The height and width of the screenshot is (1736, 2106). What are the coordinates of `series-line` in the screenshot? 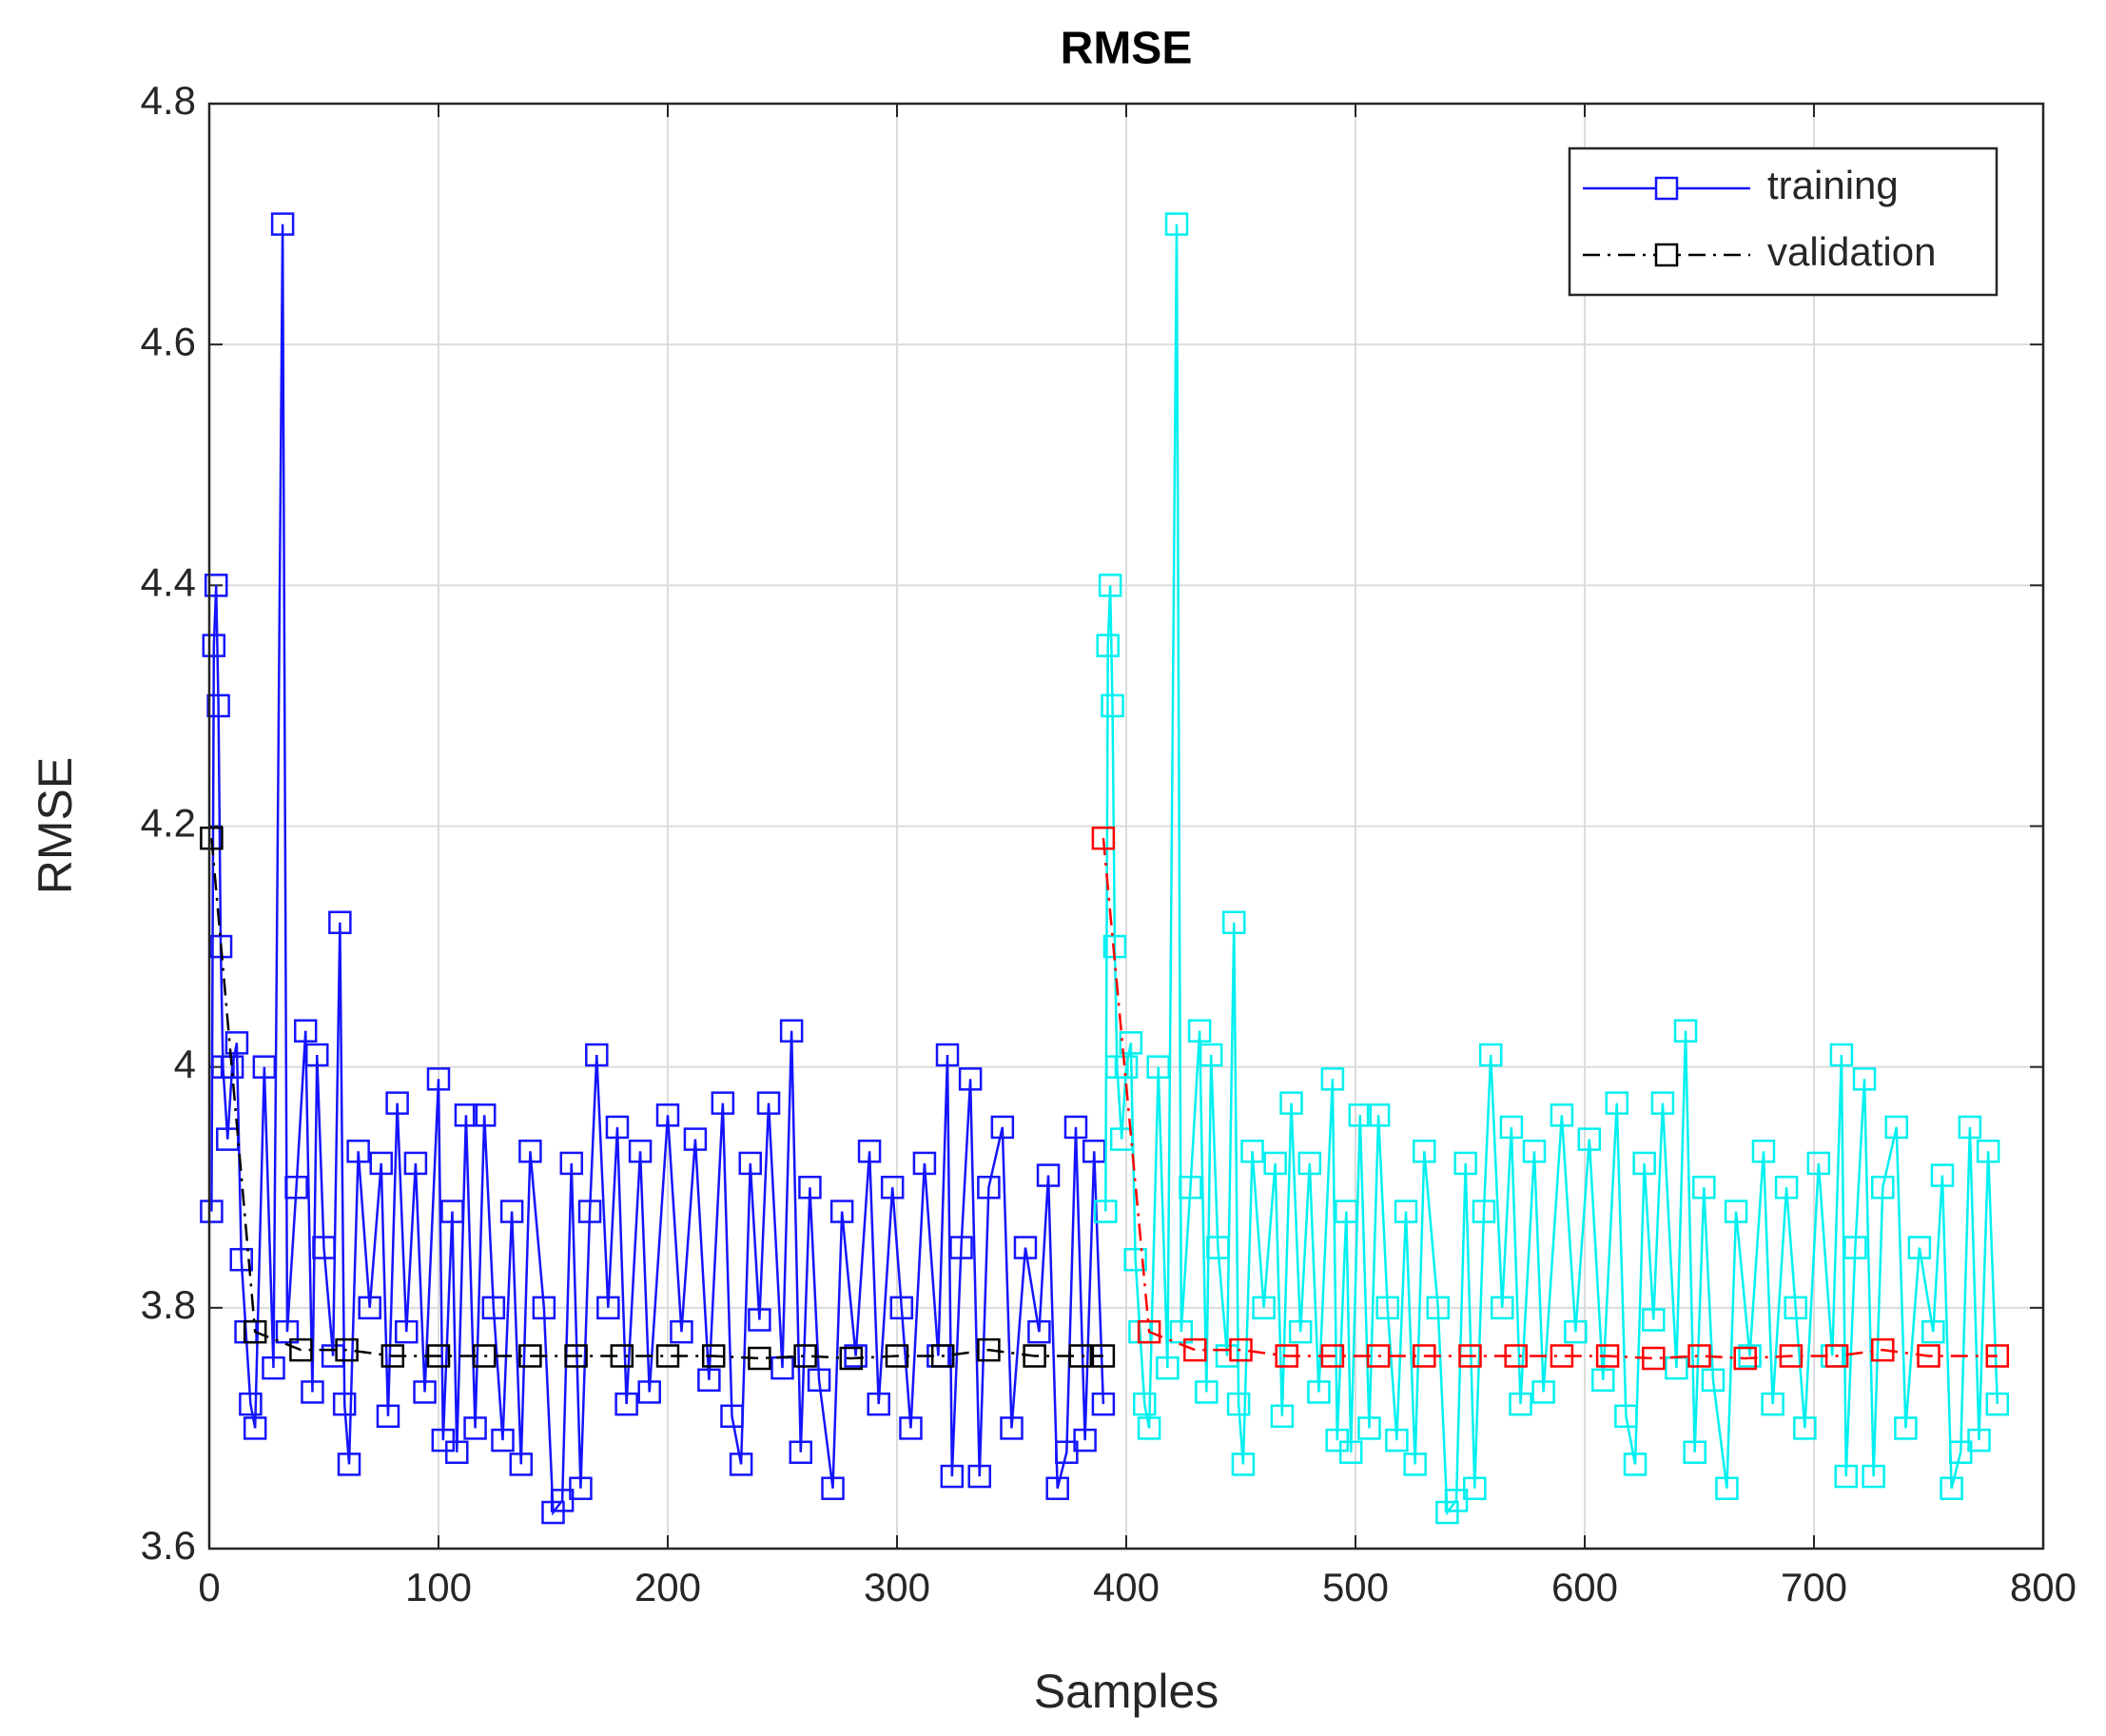 It's located at (656, 1099).